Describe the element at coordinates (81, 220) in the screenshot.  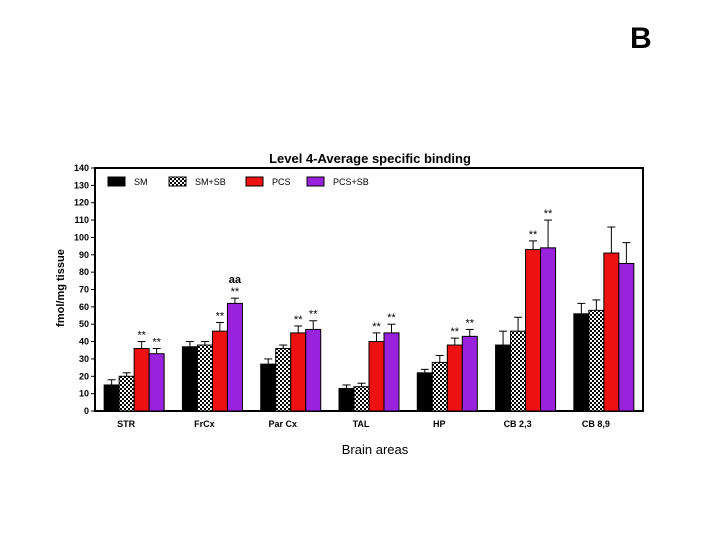
I see `y-tick-label: 110` at that location.